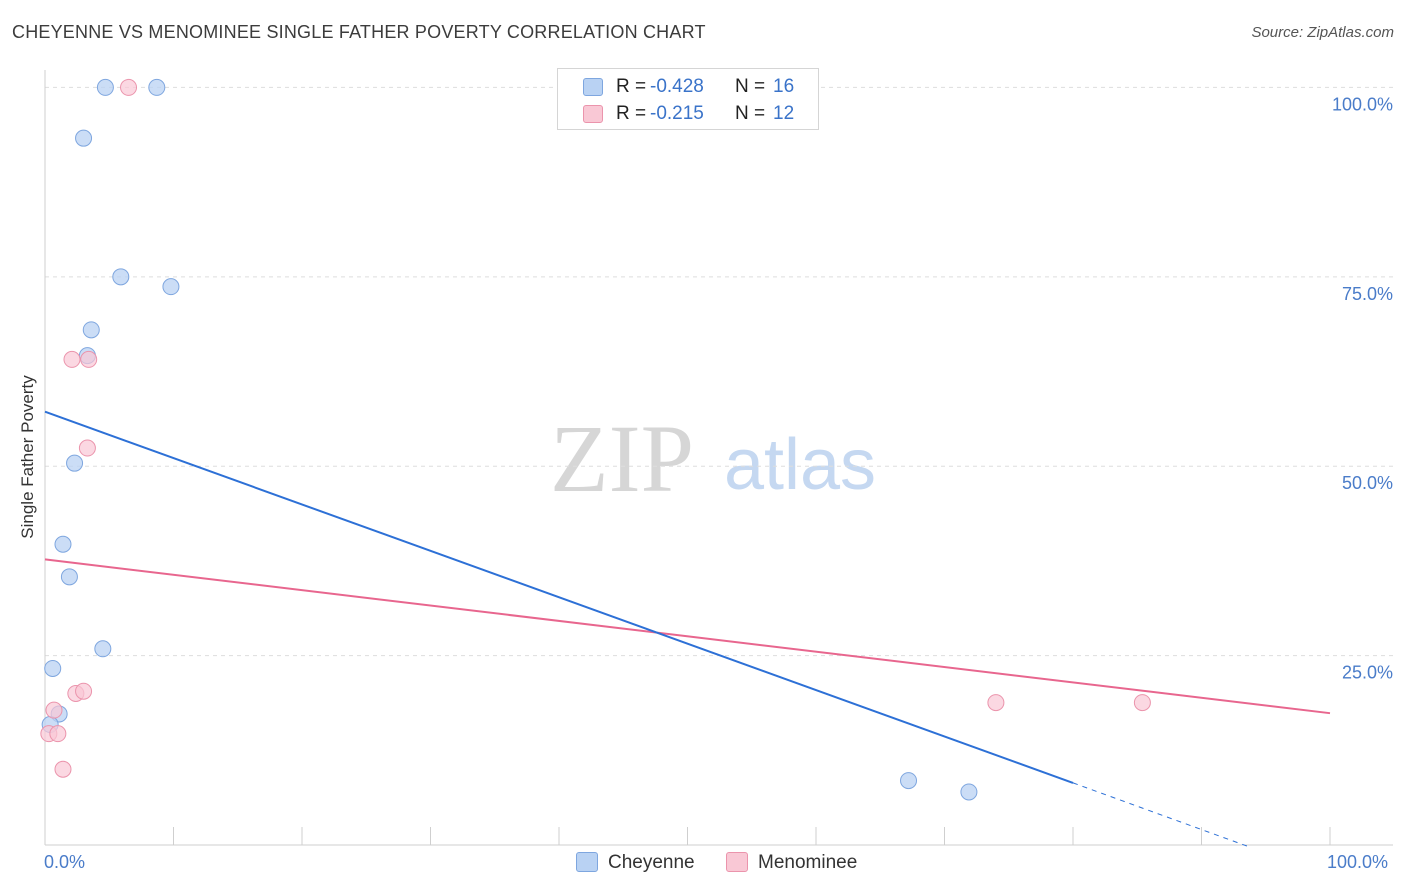 This screenshot has height=892, width=1406. What do you see at coordinates (808, 862) in the screenshot?
I see `menominee-legend-label: Menominee` at bounding box center [808, 862].